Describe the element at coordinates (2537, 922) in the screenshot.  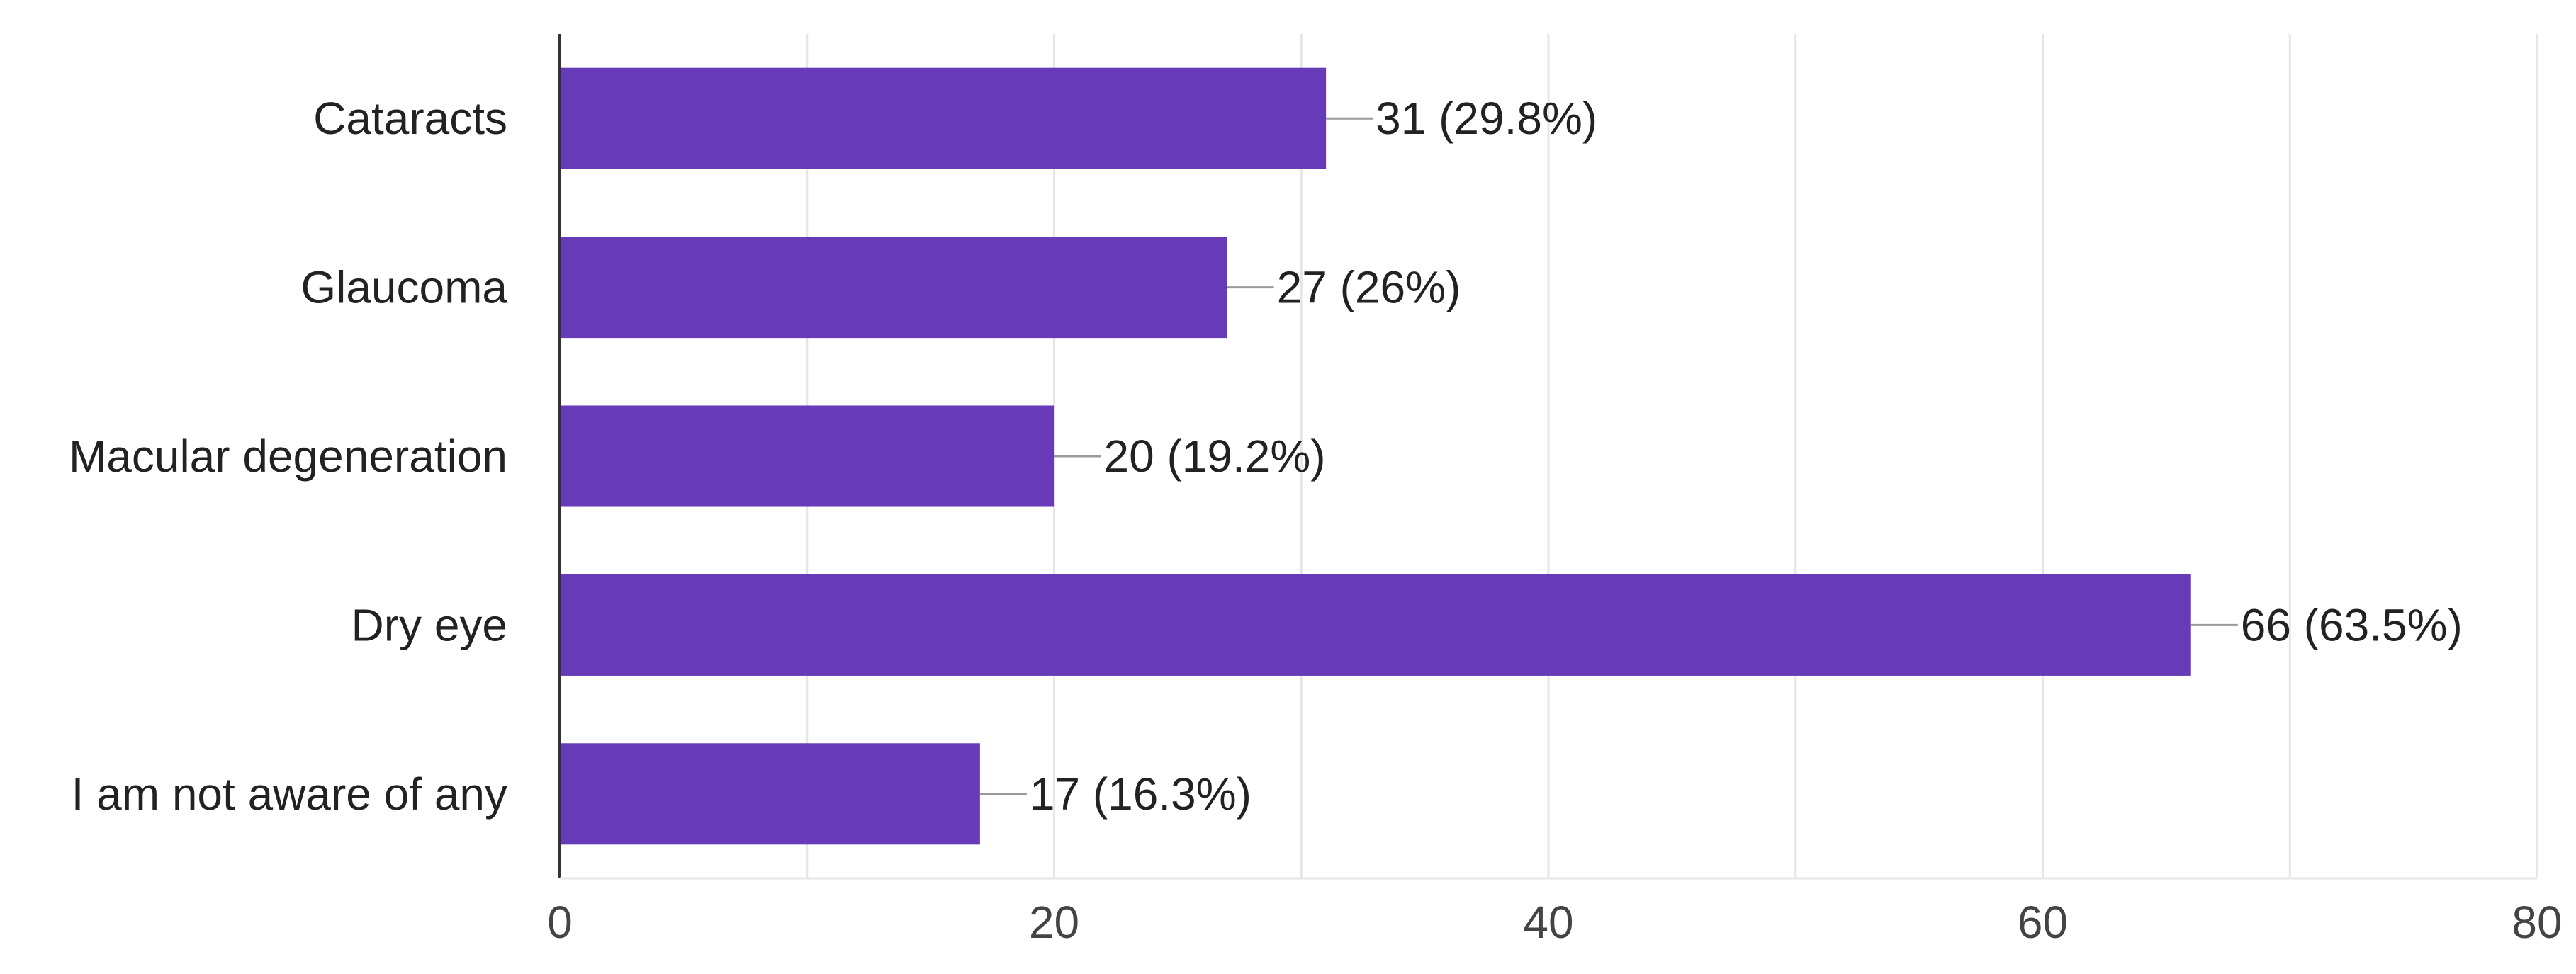
I see `x-tick-label-4: 80` at that location.